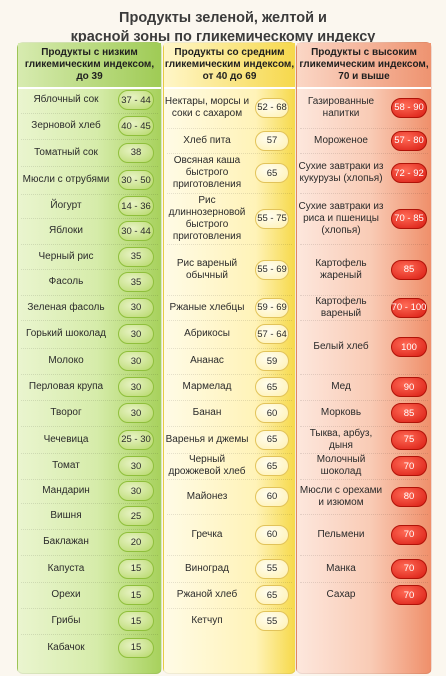  What do you see at coordinates (409, 307) in the screenshot?
I see `gi-value-badge: 70 - 100` at bounding box center [409, 307].